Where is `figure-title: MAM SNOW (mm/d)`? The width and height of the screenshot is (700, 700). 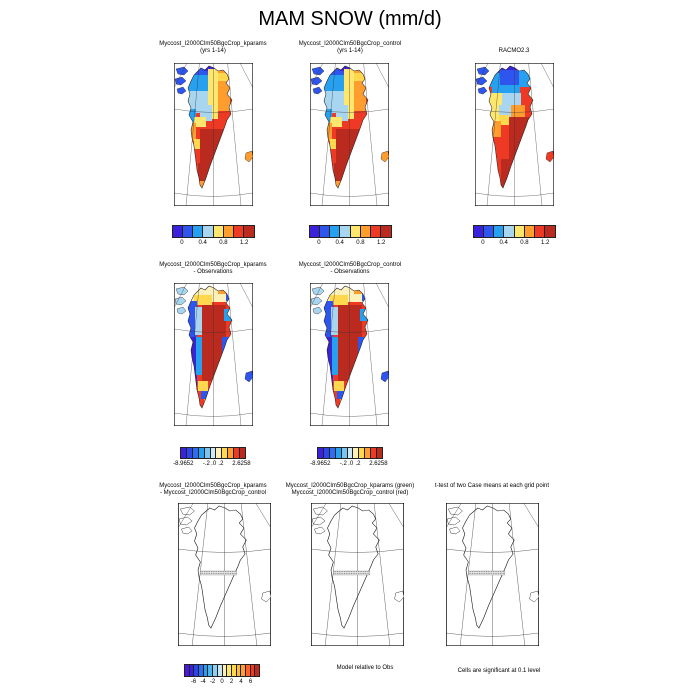 figure-title: MAM SNOW (mm/d) is located at coordinates (350, 19).